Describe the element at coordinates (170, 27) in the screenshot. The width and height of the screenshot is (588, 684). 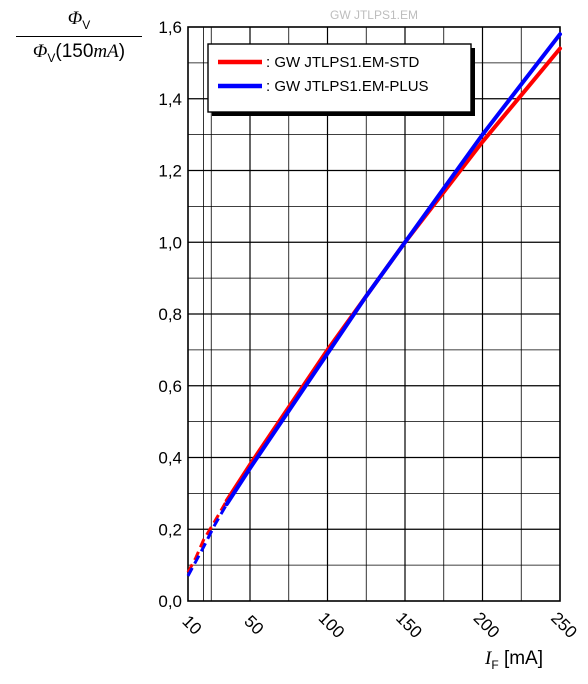
I see `y-tick-label: 1,6` at that location.